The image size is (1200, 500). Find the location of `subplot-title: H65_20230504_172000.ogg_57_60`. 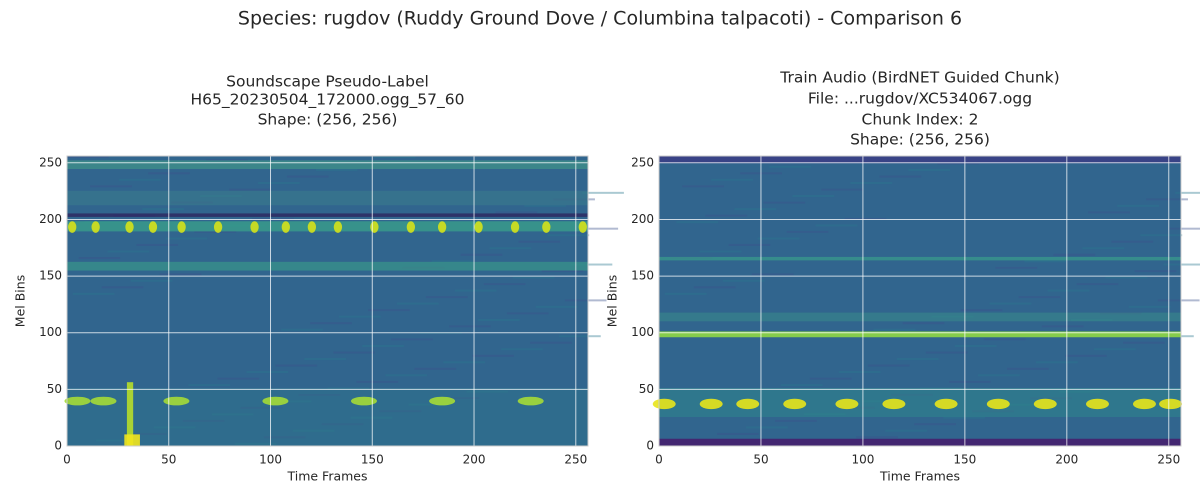

subplot-title: H65_20230504_172000.ogg_57_60 is located at coordinates (328, 100).